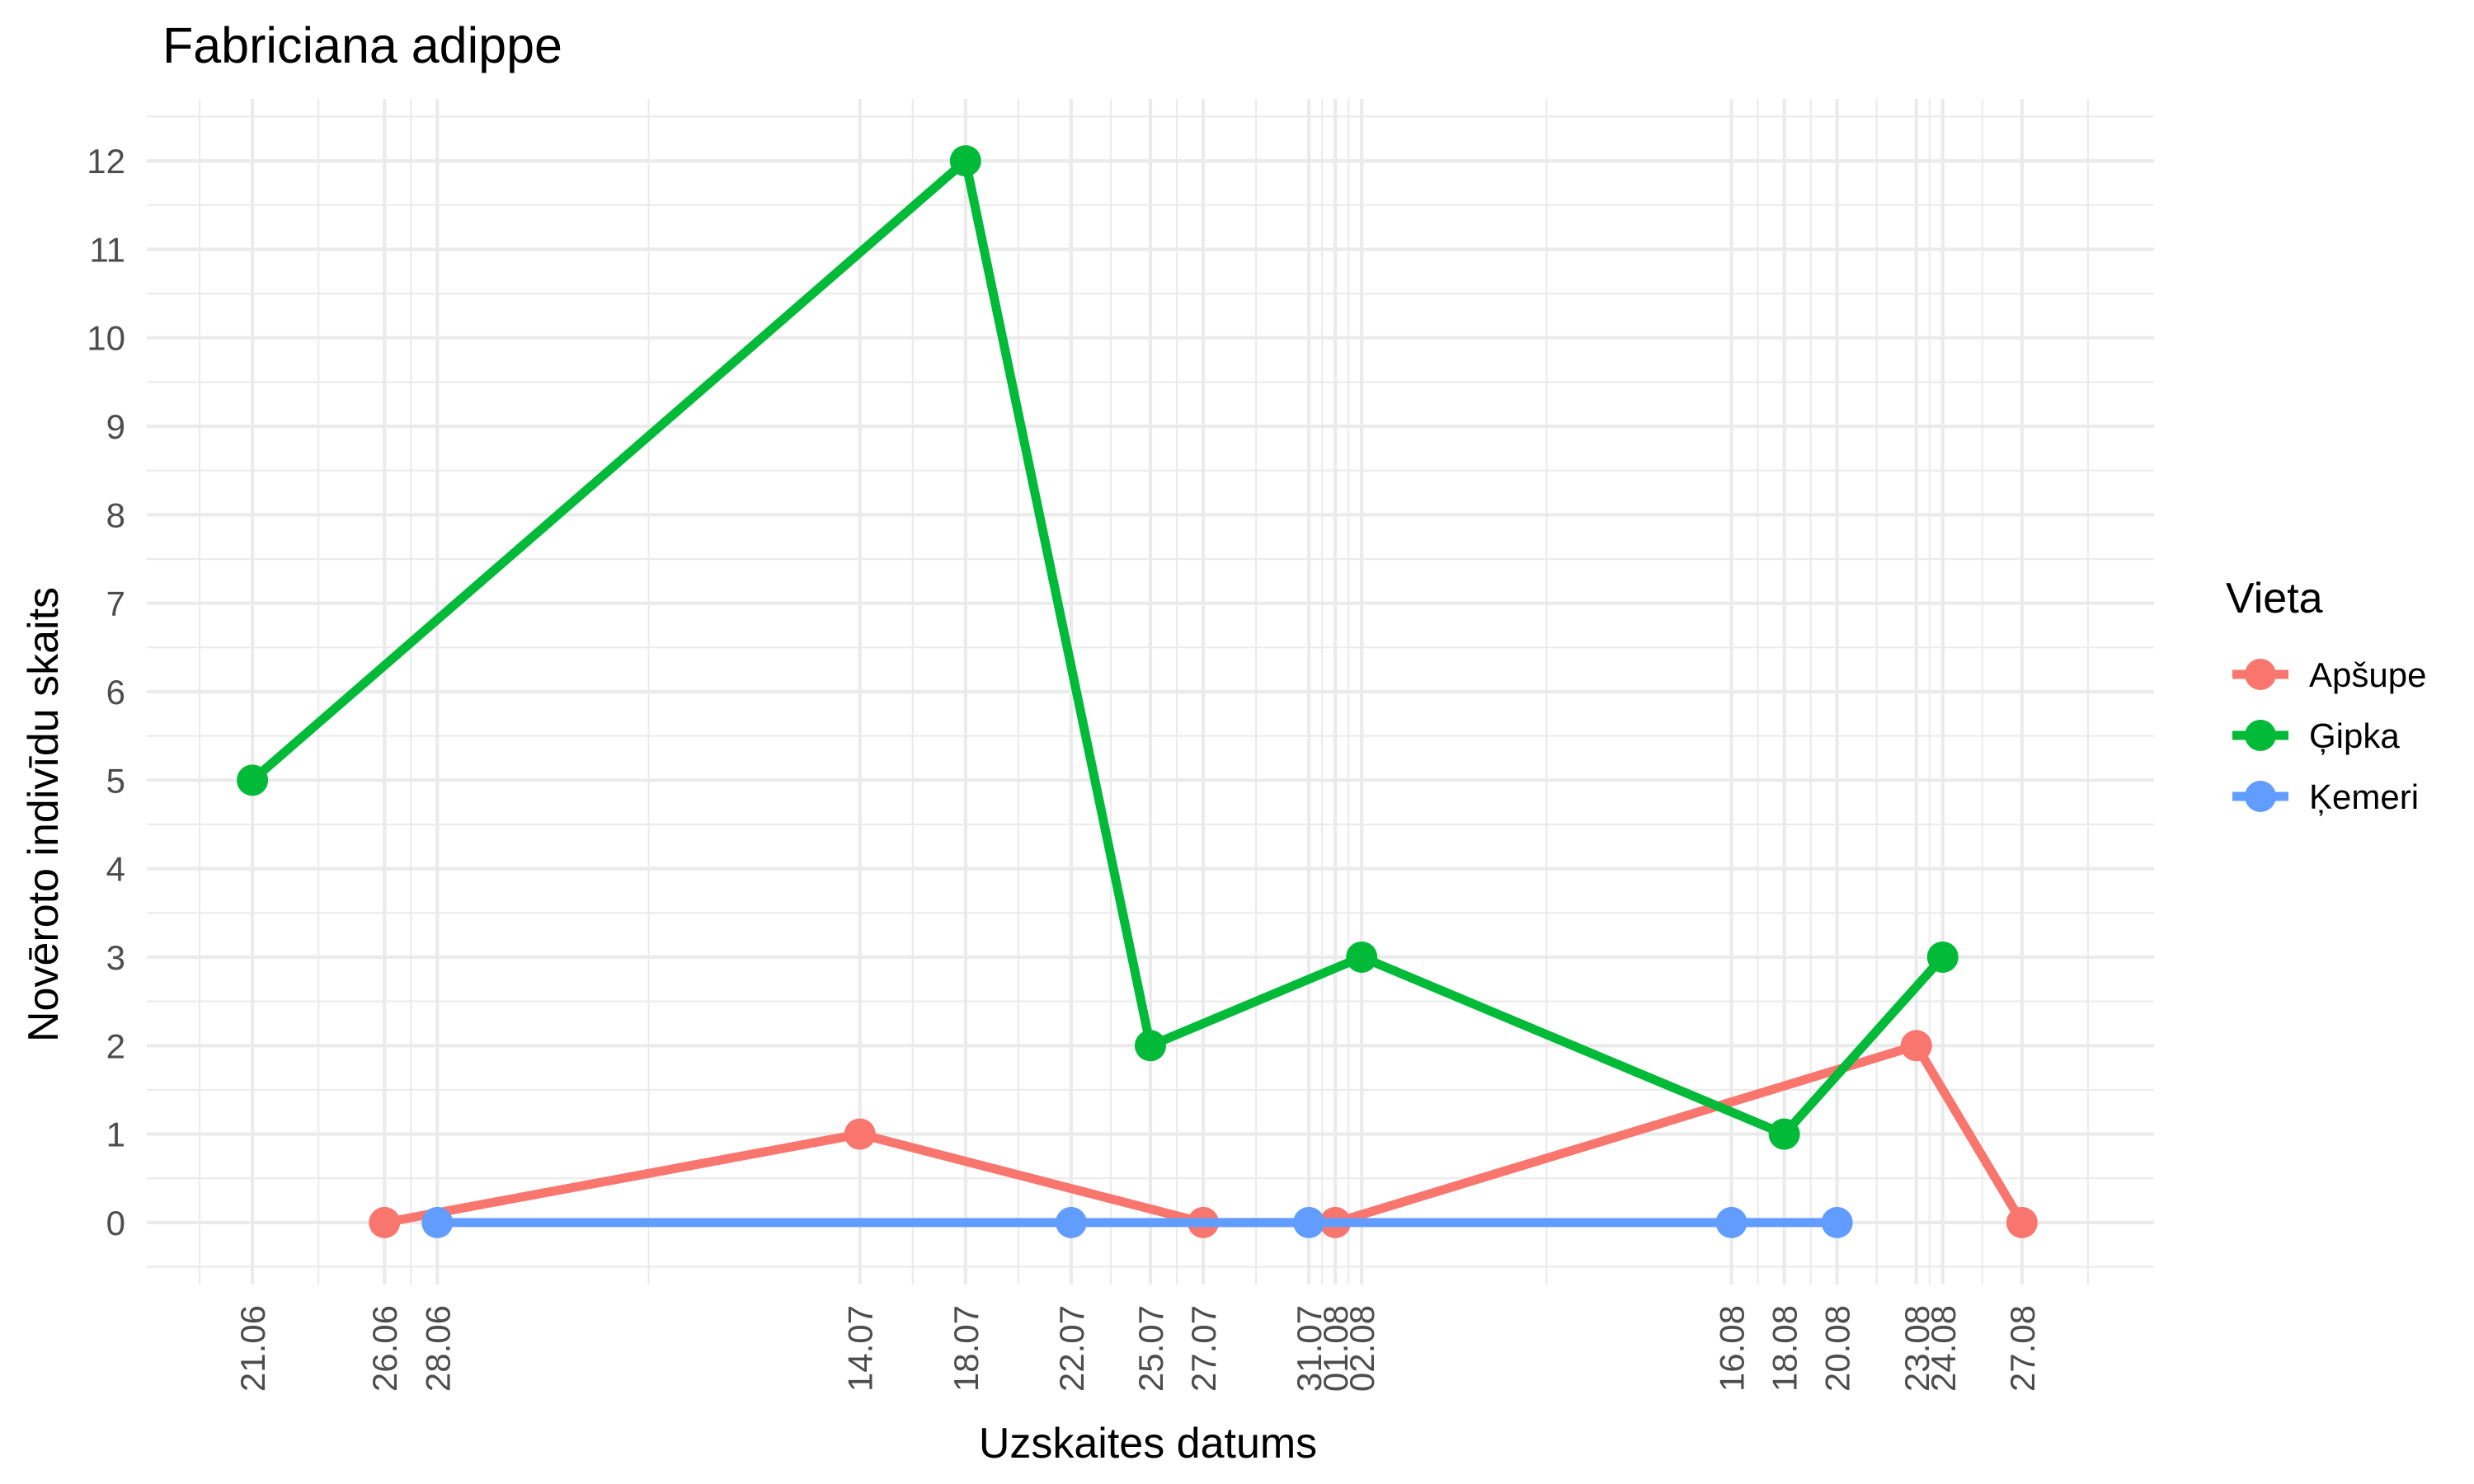  What do you see at coordinates (1137, 1222) in the screenshot?
I see `series-Ķemeri` at bounding box center [1137, 1222].